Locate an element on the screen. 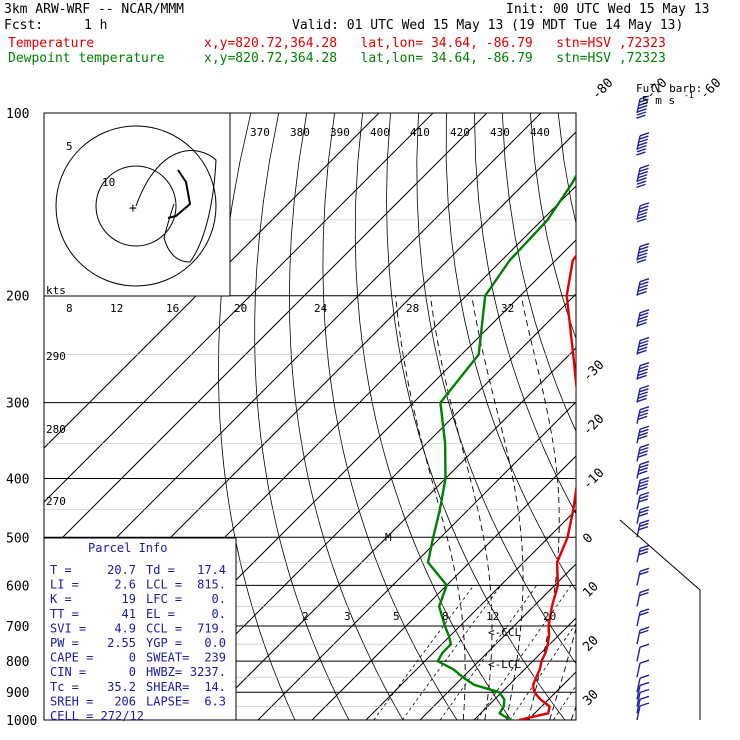 Image resolution: width=740 pixels, height=740 pixels. parcel-row-cell: YGP = is located at coordinates (164, 643).